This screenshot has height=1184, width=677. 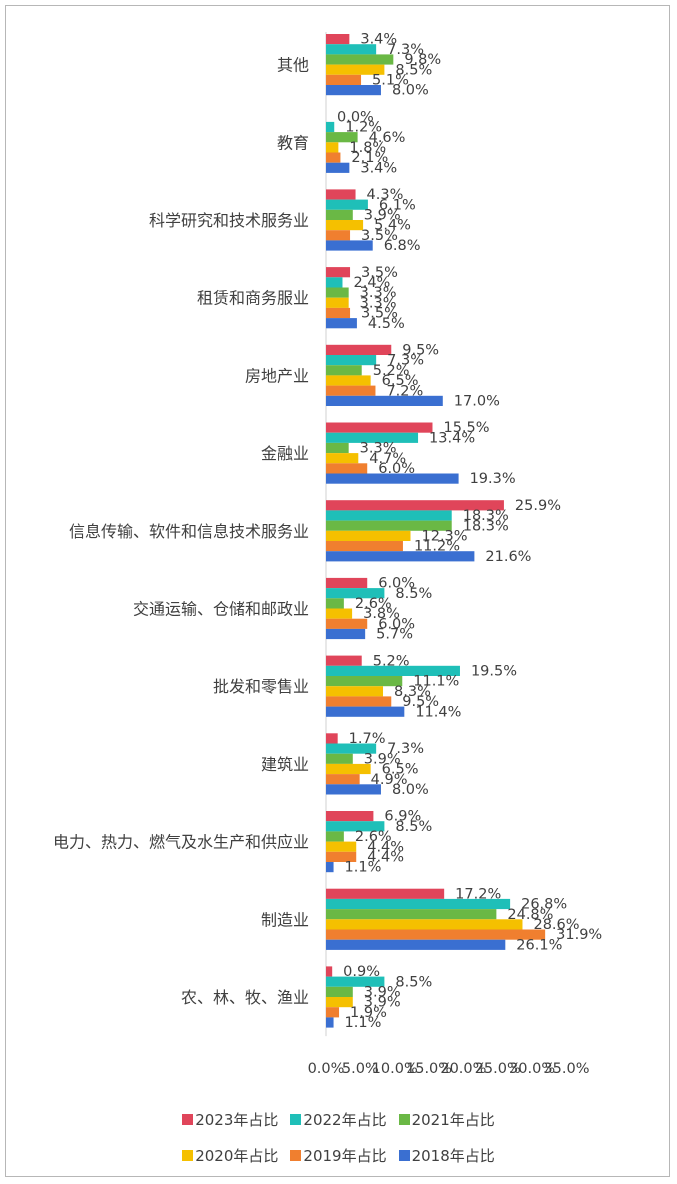 I want to click on data-label: 19.3%, so click(x=493, y=479).